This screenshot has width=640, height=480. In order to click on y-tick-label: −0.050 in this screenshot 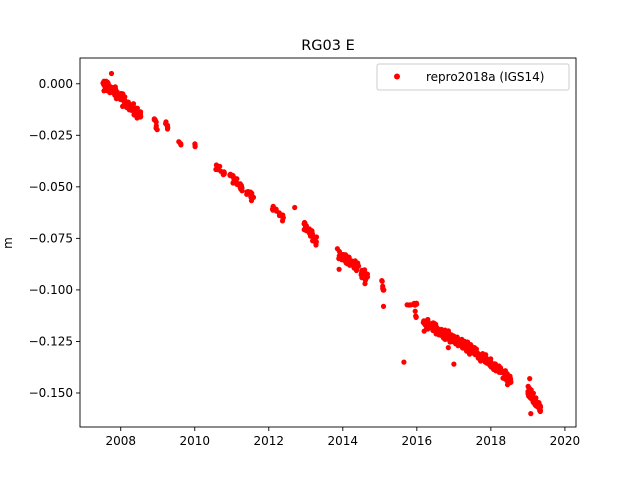, I will do `click(51, 187)`.